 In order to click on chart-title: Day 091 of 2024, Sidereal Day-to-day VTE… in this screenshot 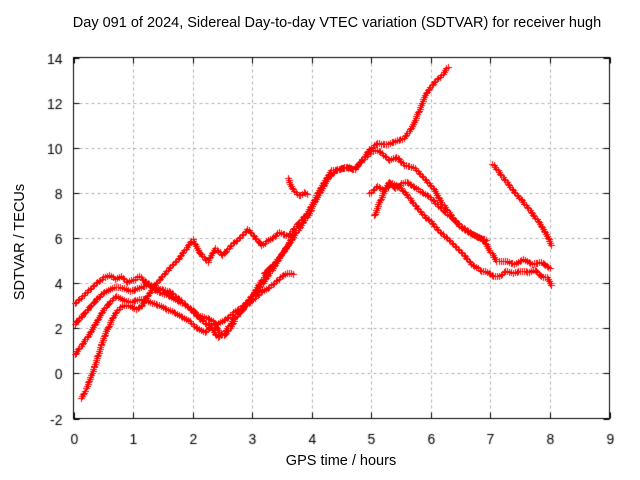, I will do `click(337, 23)`.